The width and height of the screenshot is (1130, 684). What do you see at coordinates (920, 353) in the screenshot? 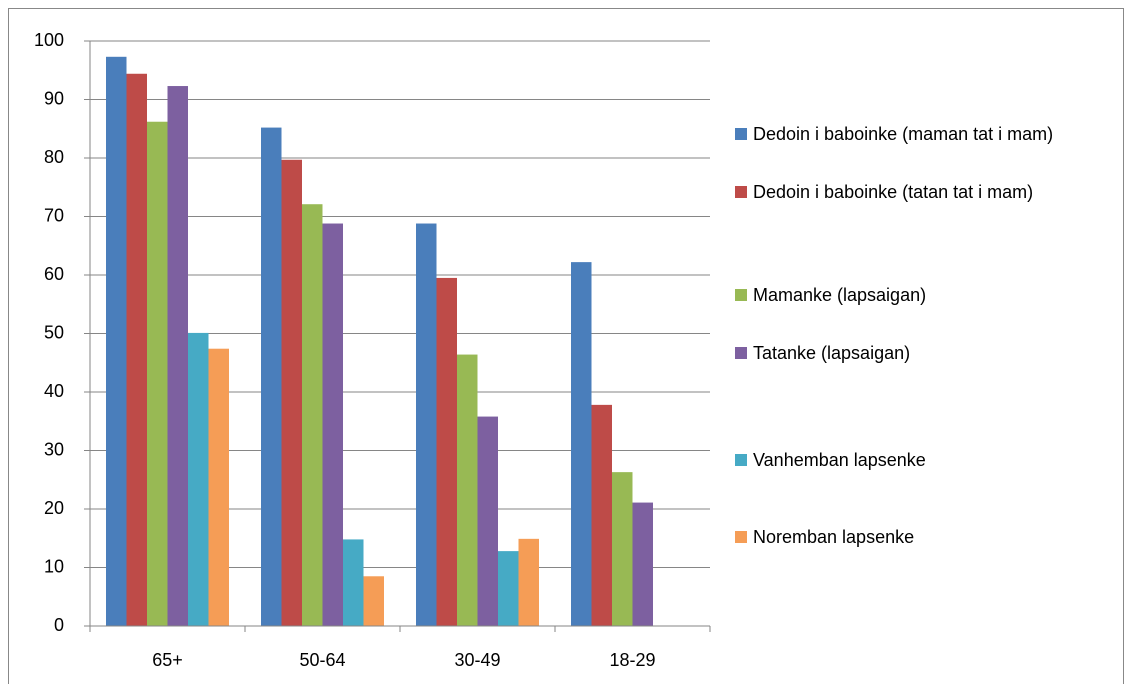
I see `legend-entry: Tatanke (lapsaigan)` at bounding box center [920, 353].